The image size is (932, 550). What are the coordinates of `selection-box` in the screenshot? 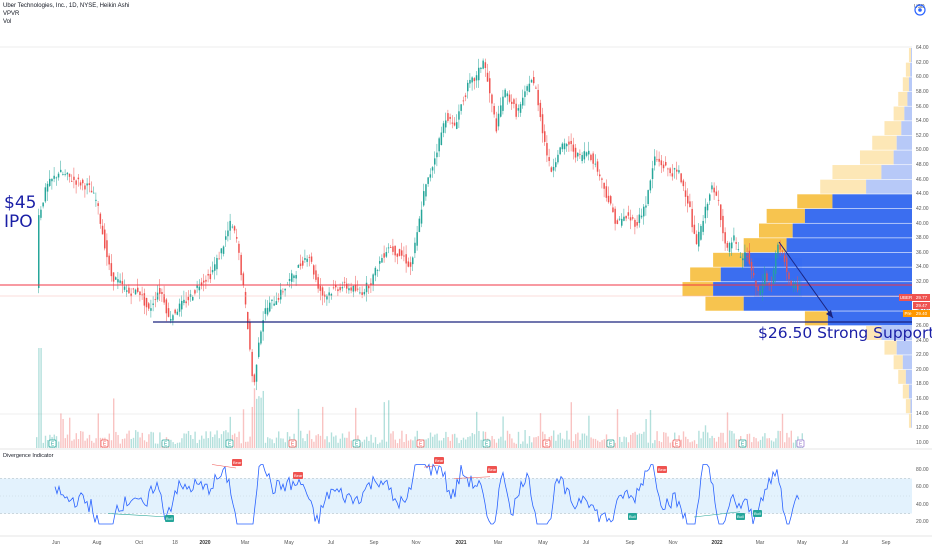 It's located at (778, 278).